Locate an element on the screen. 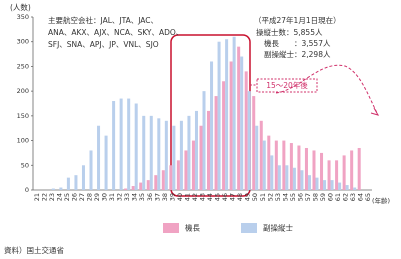 The width and height of the screenshot is (401, 259). callout-label: 15～20年後 is located at coordinates (287, 85).